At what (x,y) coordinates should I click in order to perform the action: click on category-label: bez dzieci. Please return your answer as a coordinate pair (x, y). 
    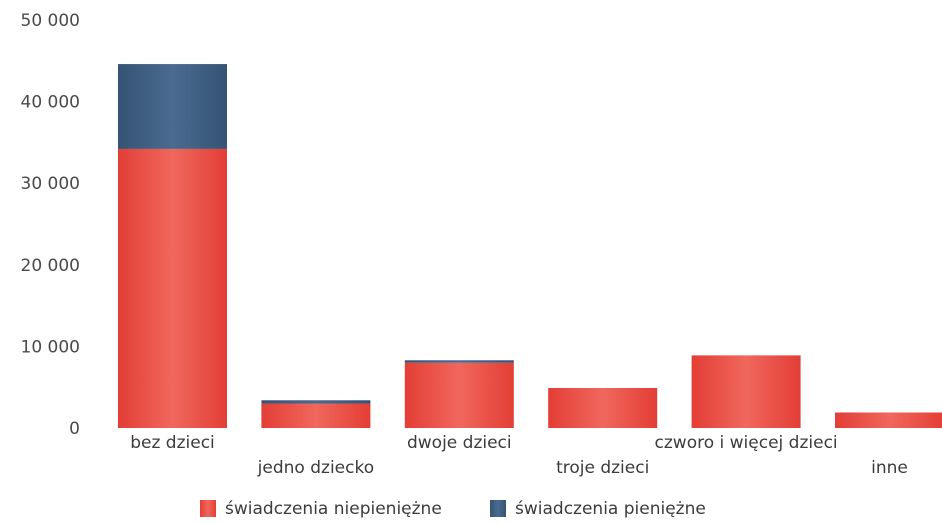
    Looking at the image, I should click on (172, 443).